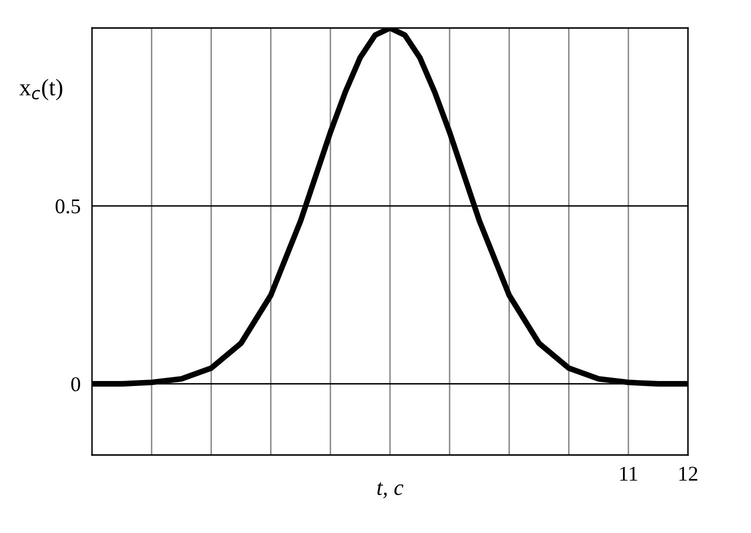  What do you see at coordinates (40, 89) in the screenshot?
I see `y-axis-title: x$_{c}$(t)` at bounding box center [40, 89].